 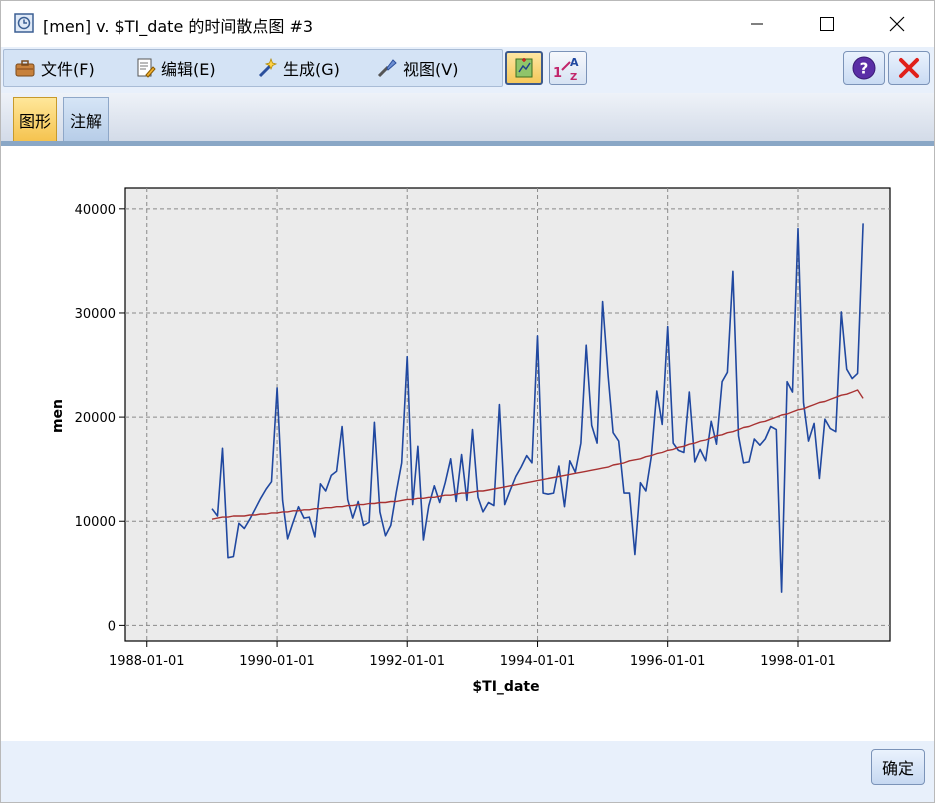 What do you see at coordinates (178, 26) in the screenshot?
I see `window-title: [men] v. $TI_date 的时间散点图 #3` at bounding box center [178, 26].